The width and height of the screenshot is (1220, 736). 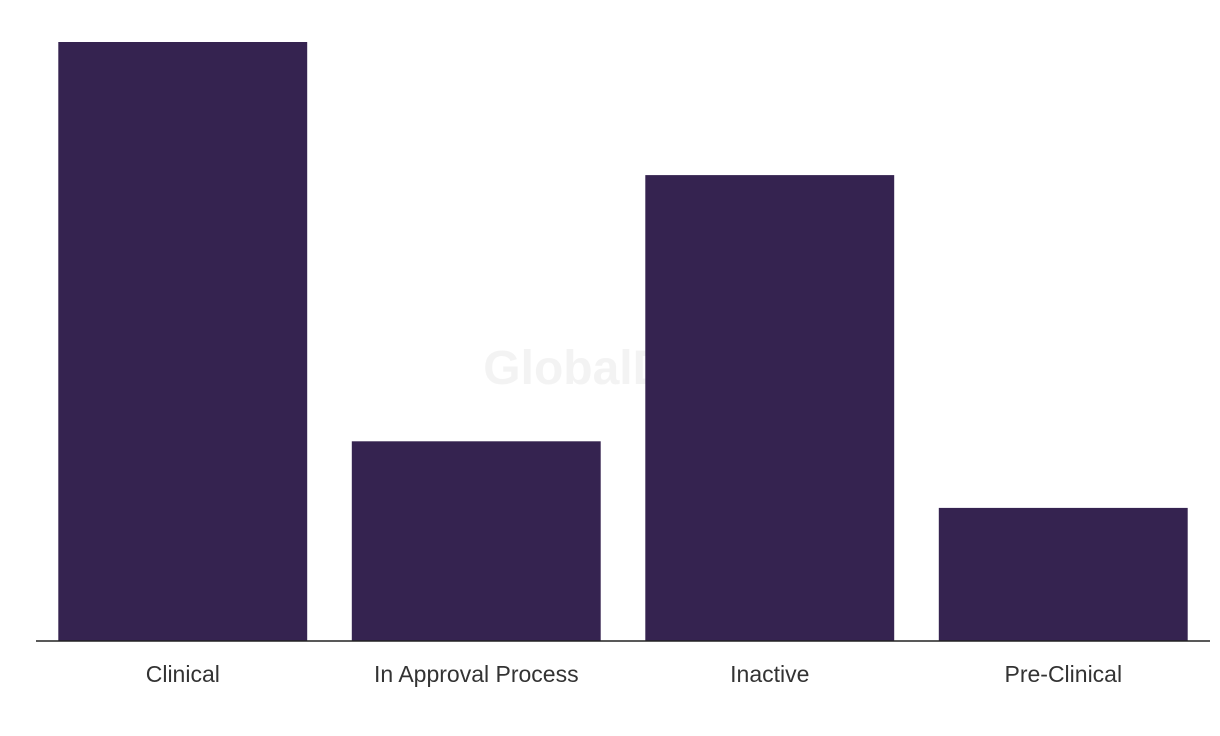 What do you see at coordinates (769, 674) in the screenshot?
I see `x-tick-label: Inactive` at bounding box center [769, 674].